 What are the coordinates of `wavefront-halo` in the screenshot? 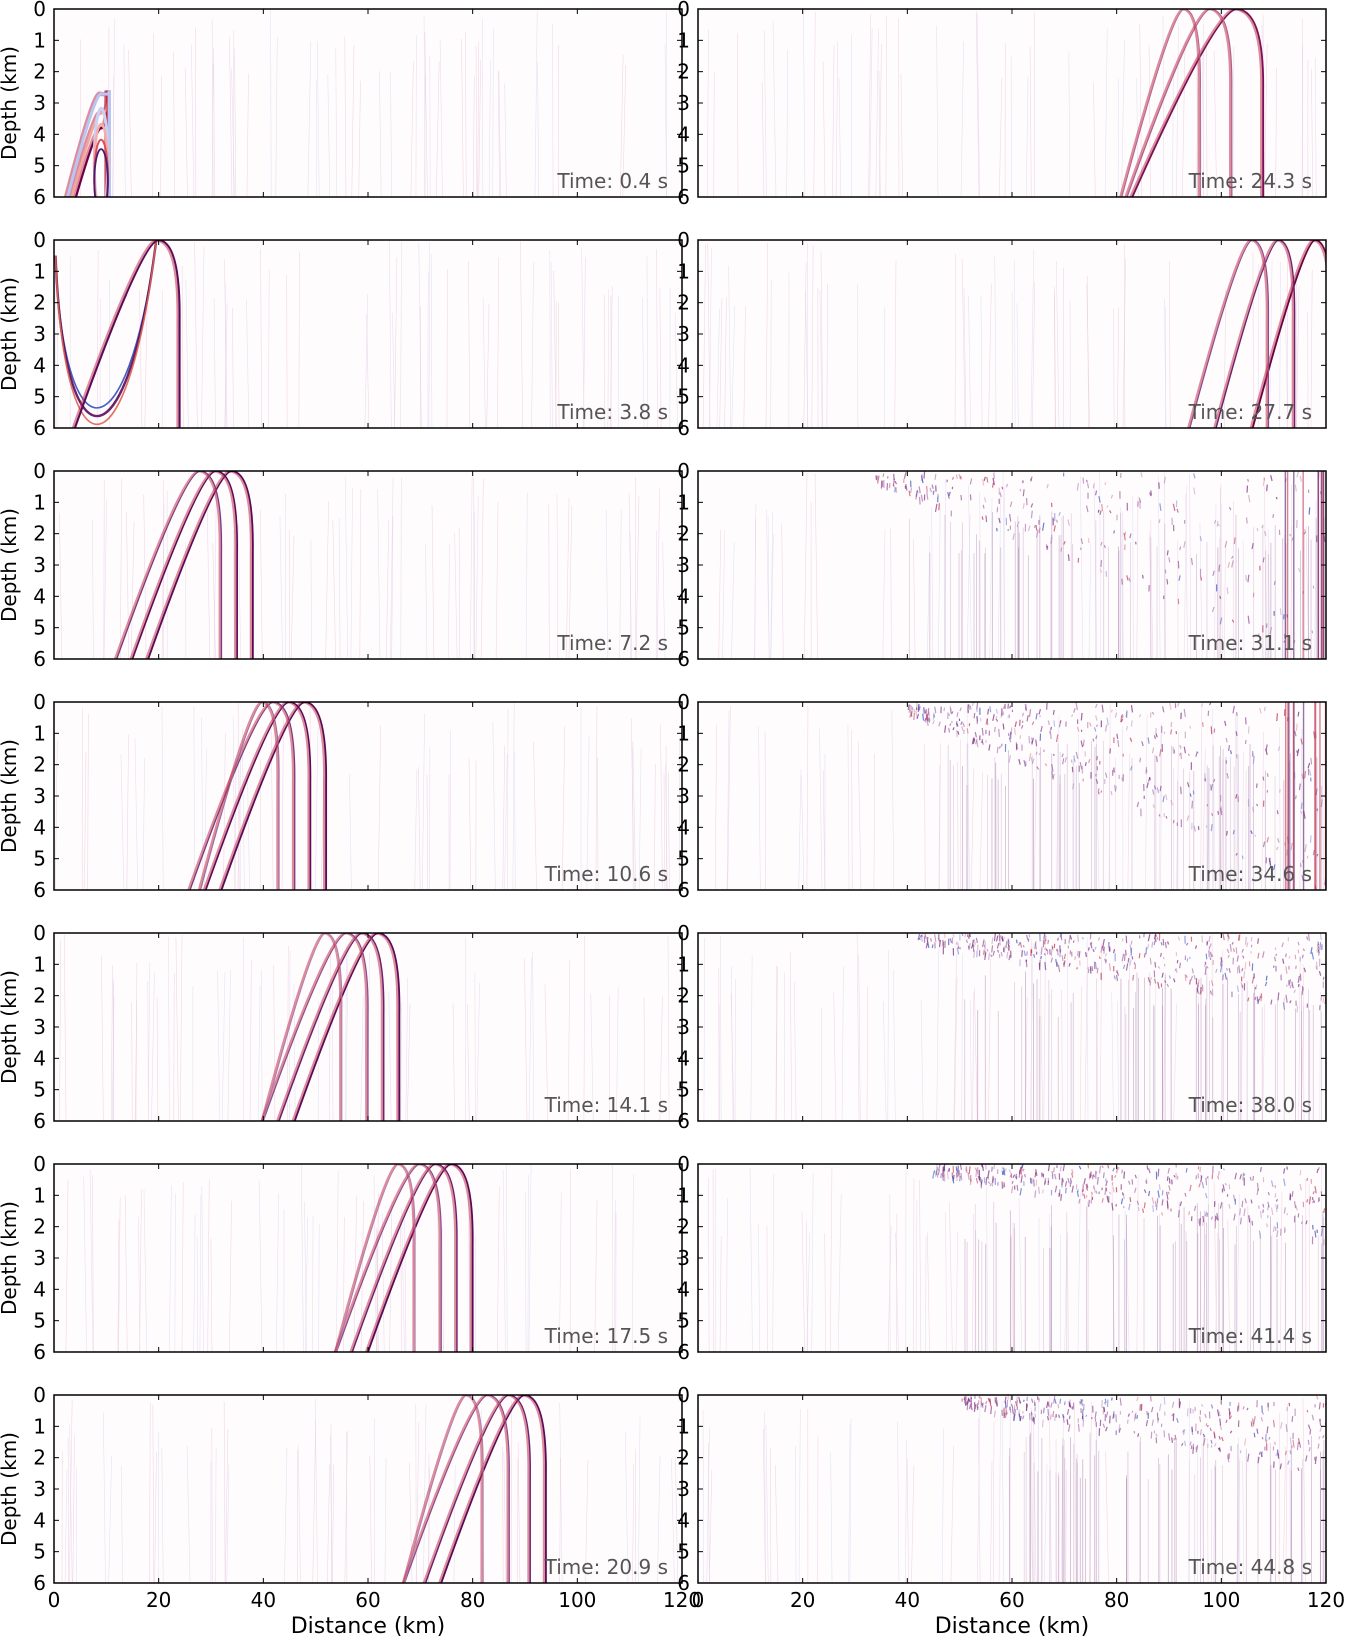 It's located at (183, 565).